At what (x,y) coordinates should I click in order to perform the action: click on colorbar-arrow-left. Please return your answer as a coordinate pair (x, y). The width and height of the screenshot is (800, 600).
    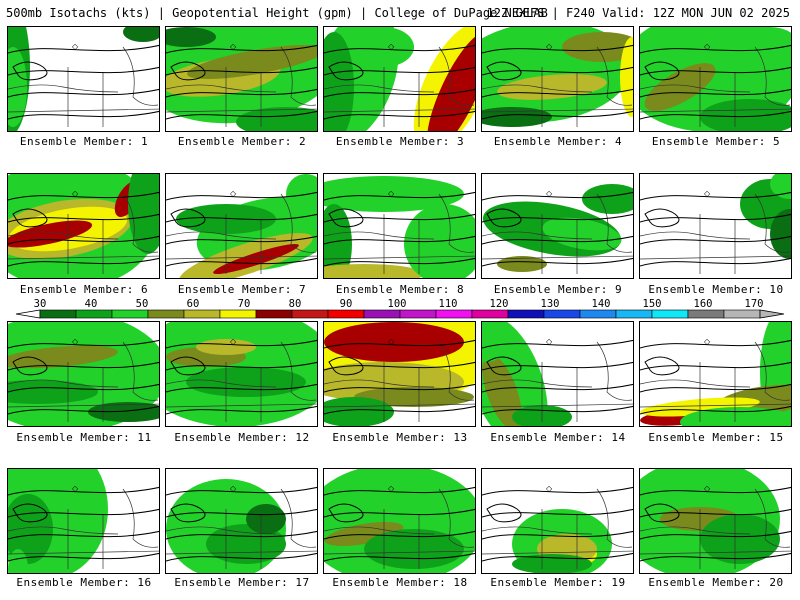
    Looking at the image, I should click on (28, 314).